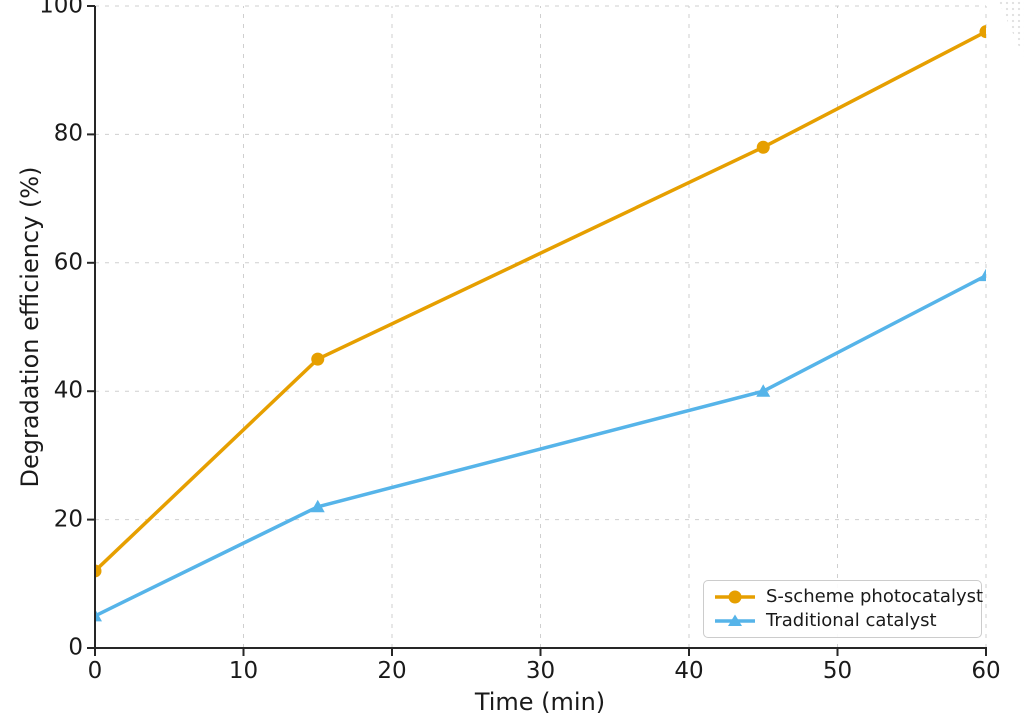 The width and height of the screenshot is (1024, 724). I want to click on watermark-dots, so click(1011, 29).